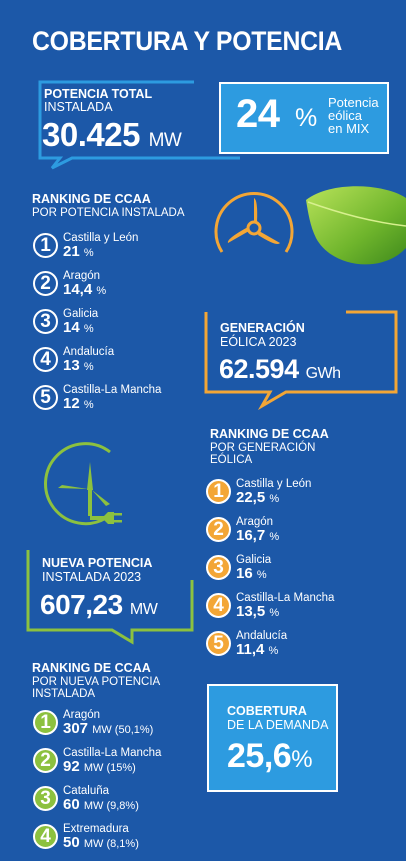 The height and width of the screenshot is (861, 406). Describe the element at coordinates (73, 327) in the screenshot. I see `rank-item-value: 14` at that location.